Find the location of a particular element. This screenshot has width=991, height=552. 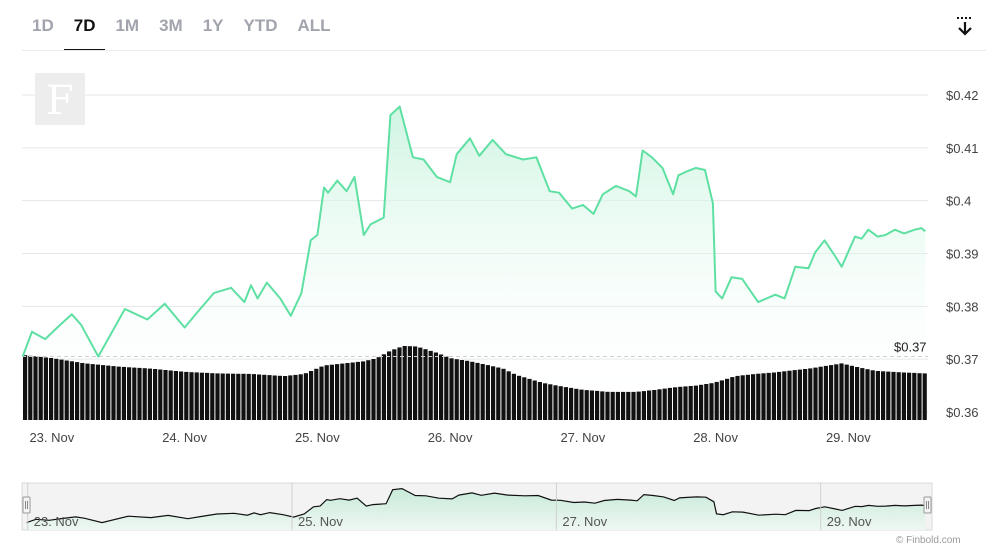

tab-ytd: YTD is located at coordinates (260, 25).